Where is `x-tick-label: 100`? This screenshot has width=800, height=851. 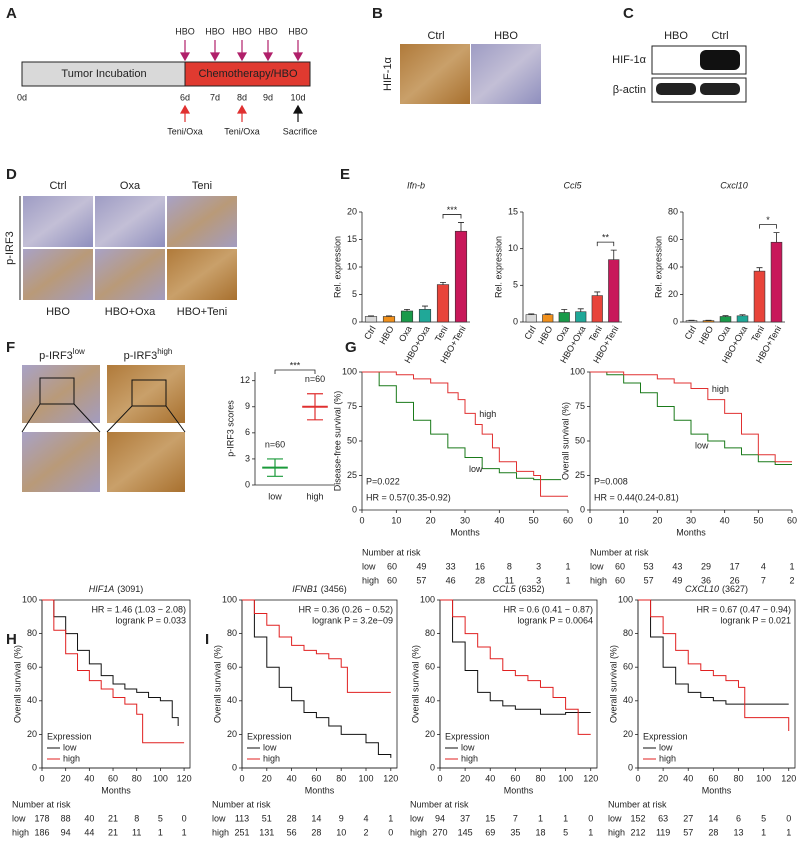 x-tick-label: 100 is located at coordinates (160, 778).